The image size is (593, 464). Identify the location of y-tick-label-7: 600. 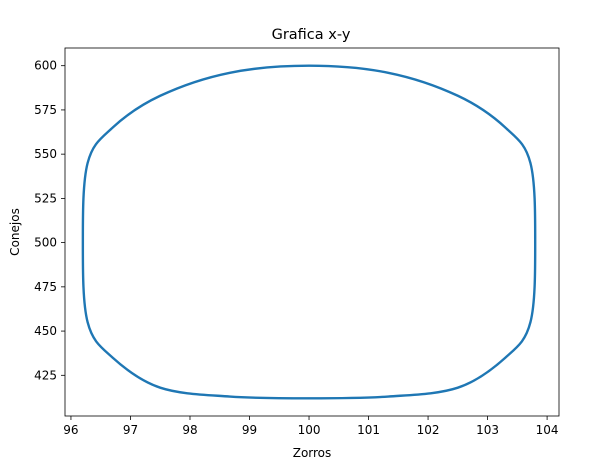
(45, 66).